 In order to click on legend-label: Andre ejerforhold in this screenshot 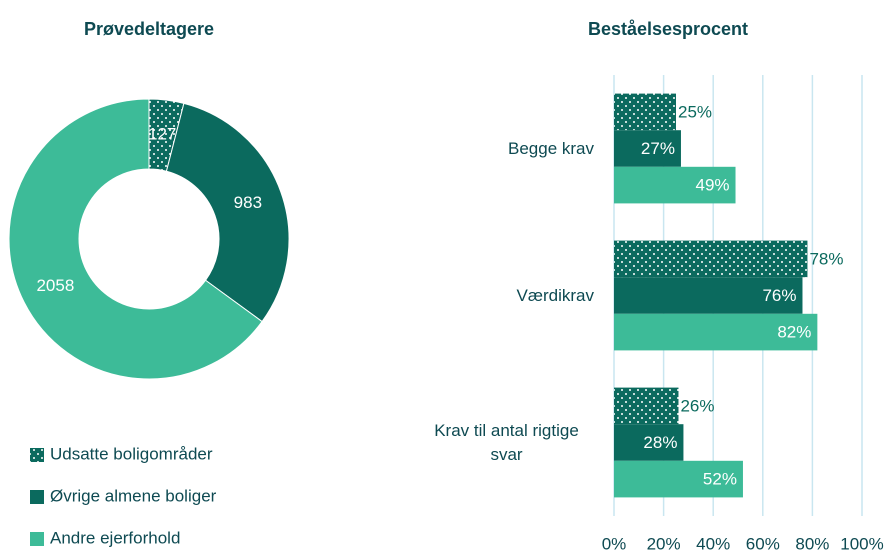, I will do `click(115, 537)`.